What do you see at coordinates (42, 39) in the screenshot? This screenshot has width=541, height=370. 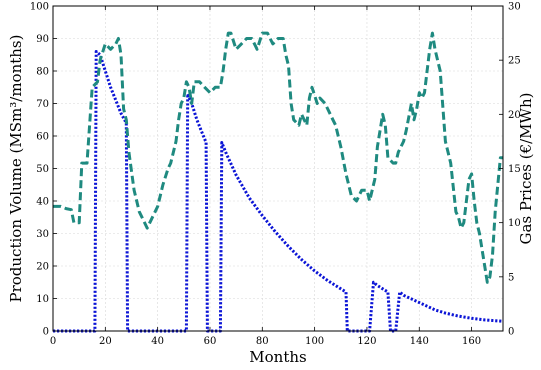 I see `y-left-tick-label: 90` at bounding box center [42, 39].